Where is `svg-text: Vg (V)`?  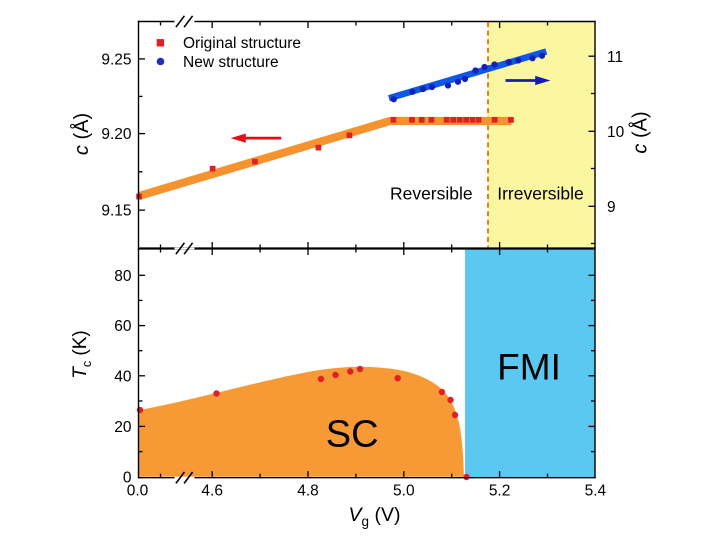 svg-text: Vg (V) is located at coordinates (375, 516).